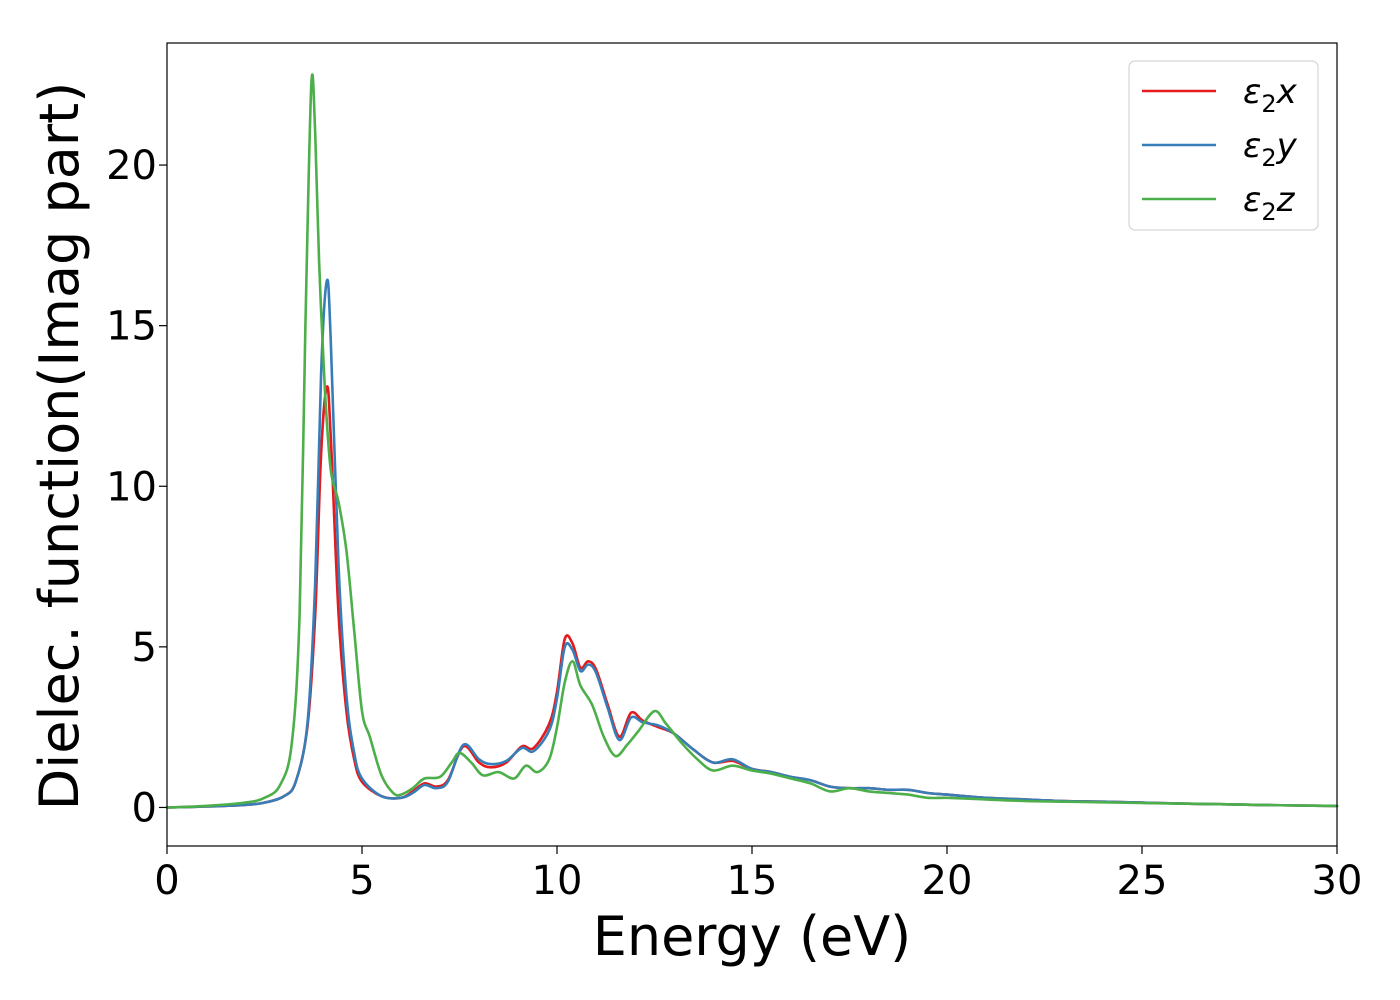  I want to click on x-axis: 0 5 10 15 20 25 30, so click(758, 875).